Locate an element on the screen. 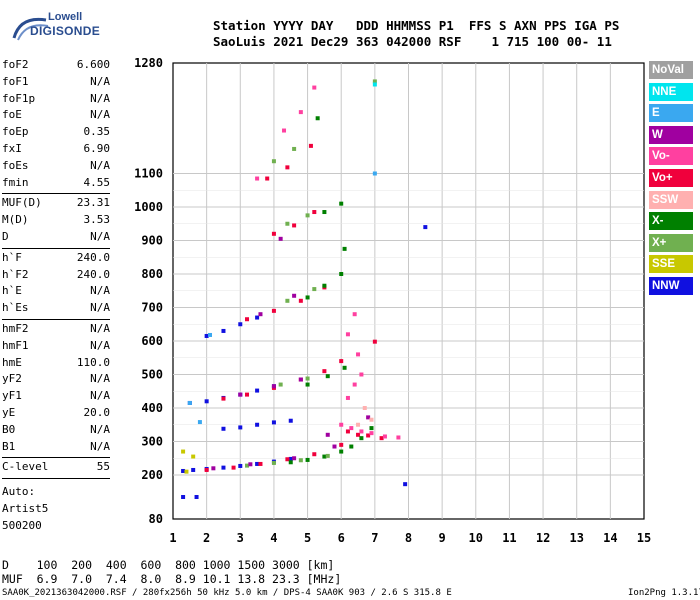  x-tick-label: 8 is located at coordinates (408, 538).